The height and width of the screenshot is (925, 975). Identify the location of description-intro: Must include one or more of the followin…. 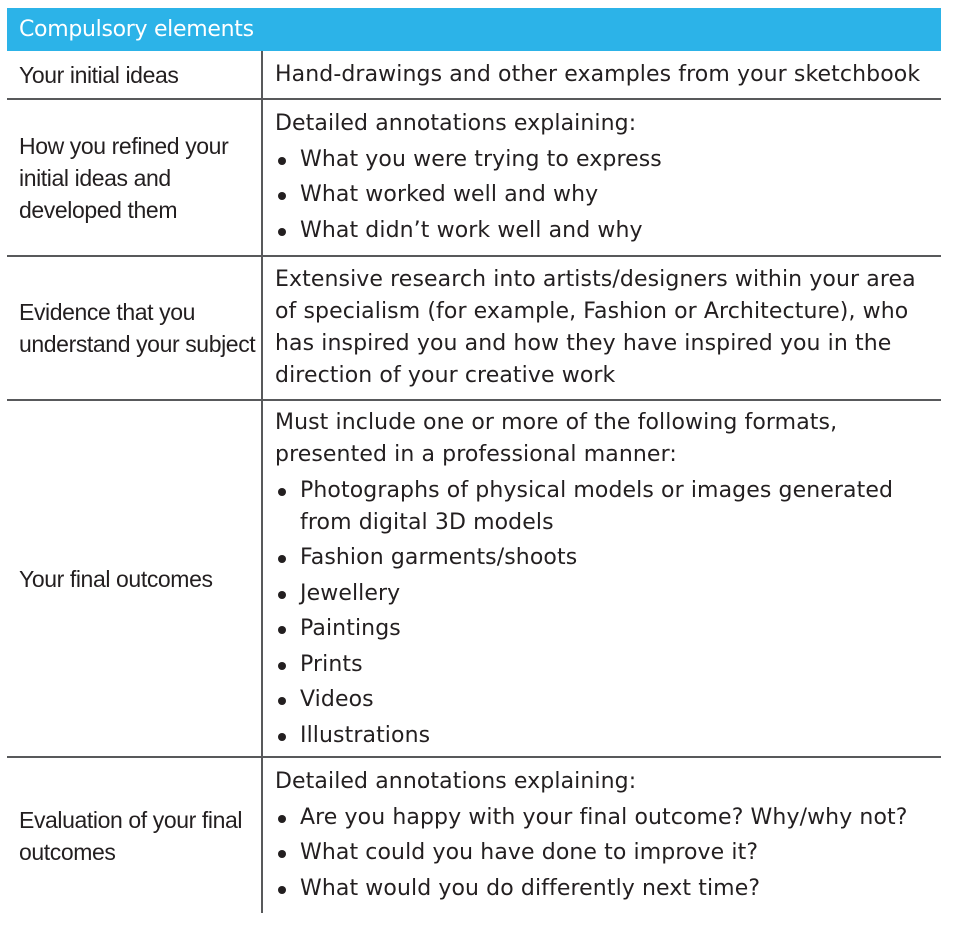
(556, 439).